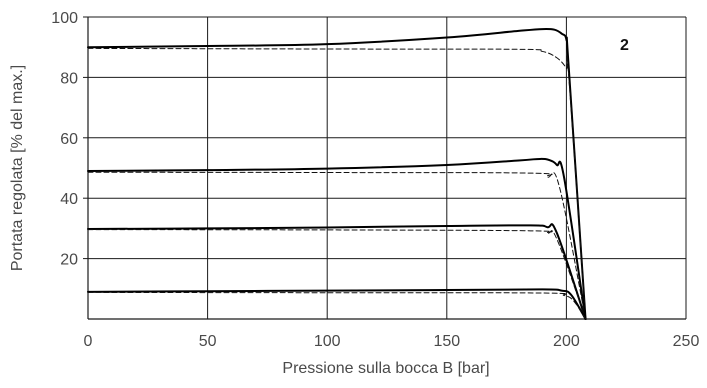 The height and width of the screenshot is (388, 707). What do you see at coordinates (686, 341) in the screenshot?
I see `x-tick-label-250: 250` at bounding box center [686, 341].